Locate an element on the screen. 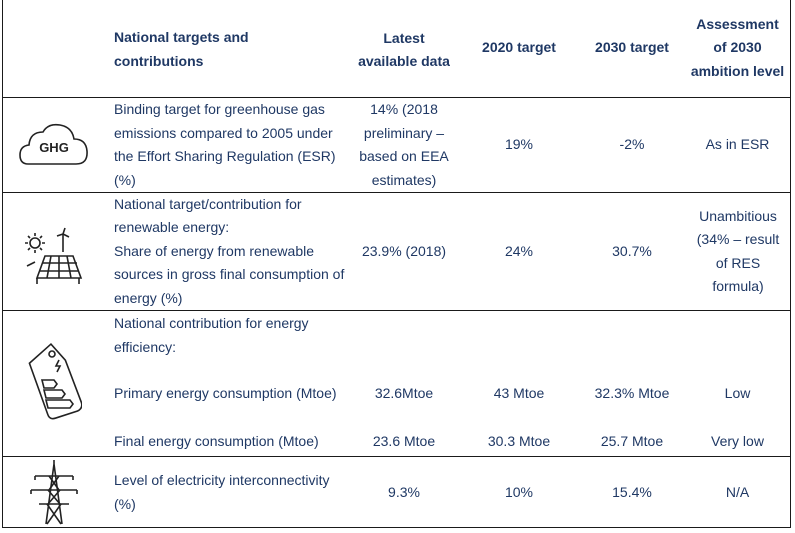 The width and height of the screenshot is (795, 533). ghg-icon-label: GHG is located at coordinates (54, 147).